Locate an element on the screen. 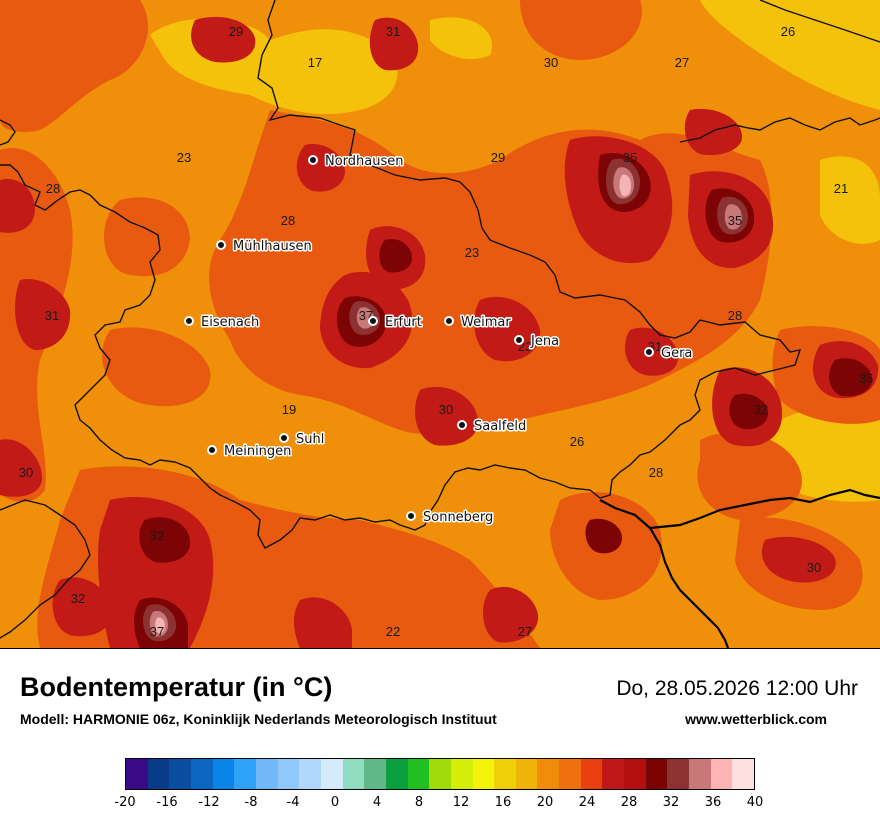  city-label-eisenach: Eisenach is located at coordinates (230, 322).